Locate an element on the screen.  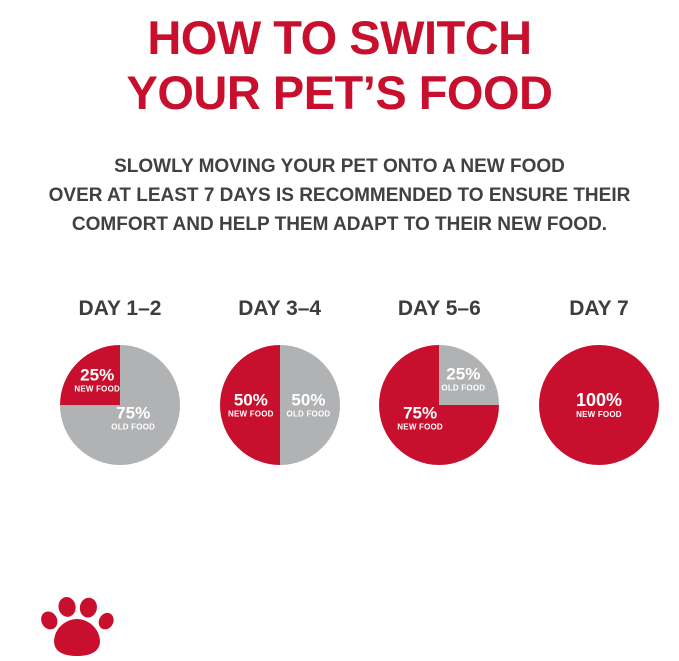
day-7-heading: DAY 7 is located at coordinates (599, 308).